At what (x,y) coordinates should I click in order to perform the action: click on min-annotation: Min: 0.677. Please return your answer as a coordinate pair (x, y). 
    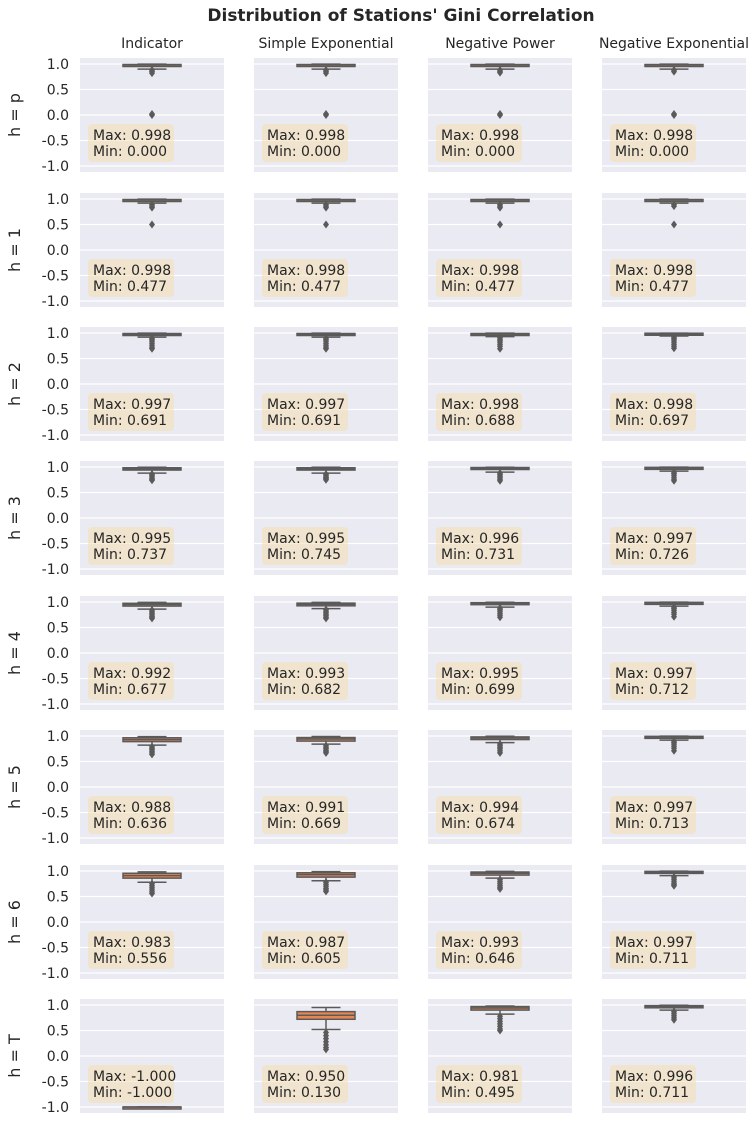
    Looking at the image, I should click on (130, 690).